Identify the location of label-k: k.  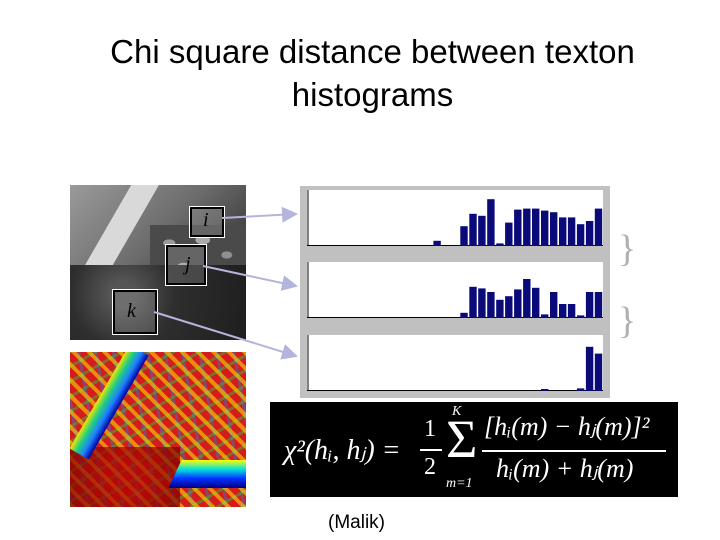
(131, 311).